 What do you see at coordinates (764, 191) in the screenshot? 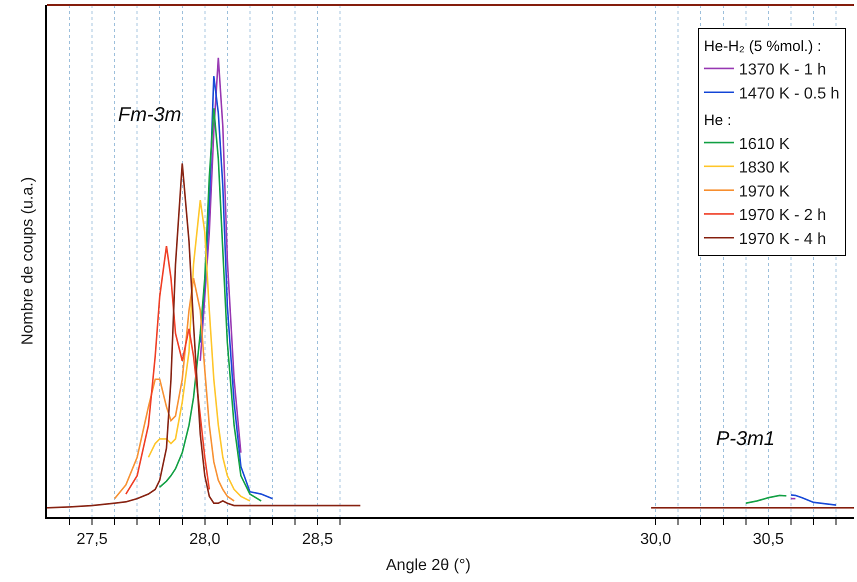
I see `legend-label: 1970 K` at bounding box center [764, 191].